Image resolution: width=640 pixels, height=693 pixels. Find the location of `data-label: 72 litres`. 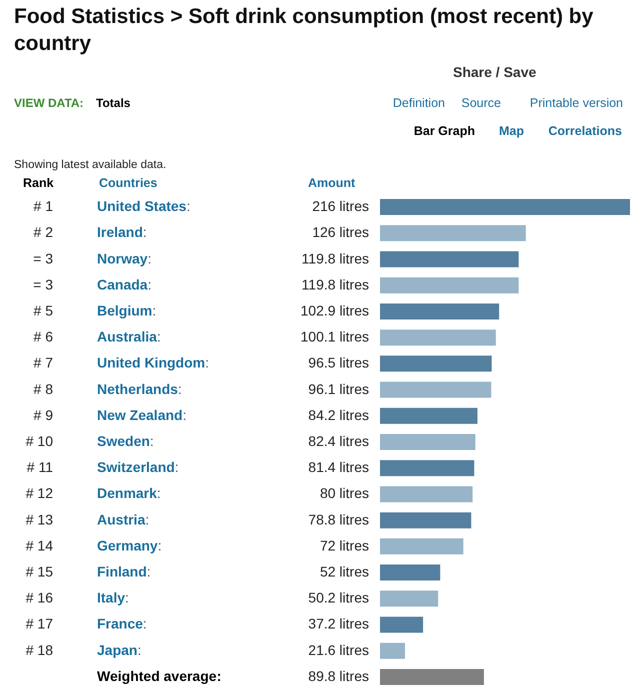

data-label: 72 litres is located at coordinates (344, 545).